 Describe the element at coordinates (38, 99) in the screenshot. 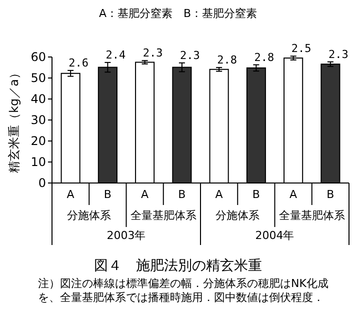

I see `y-tick-label: 40` at that location.